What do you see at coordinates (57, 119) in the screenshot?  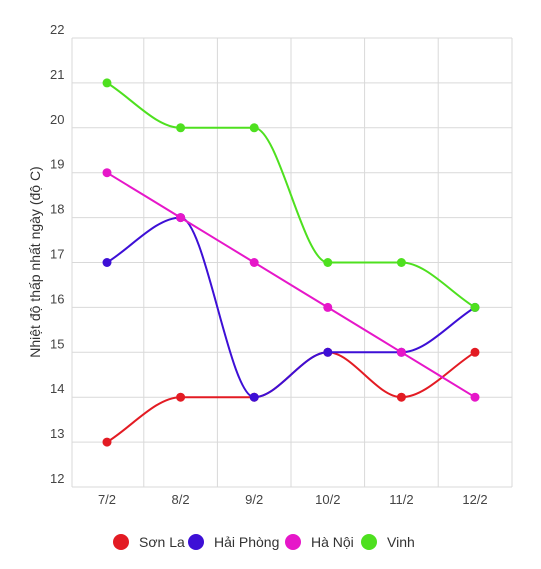 I see `y-tick-label: 20` at bounding box center [57, 119].